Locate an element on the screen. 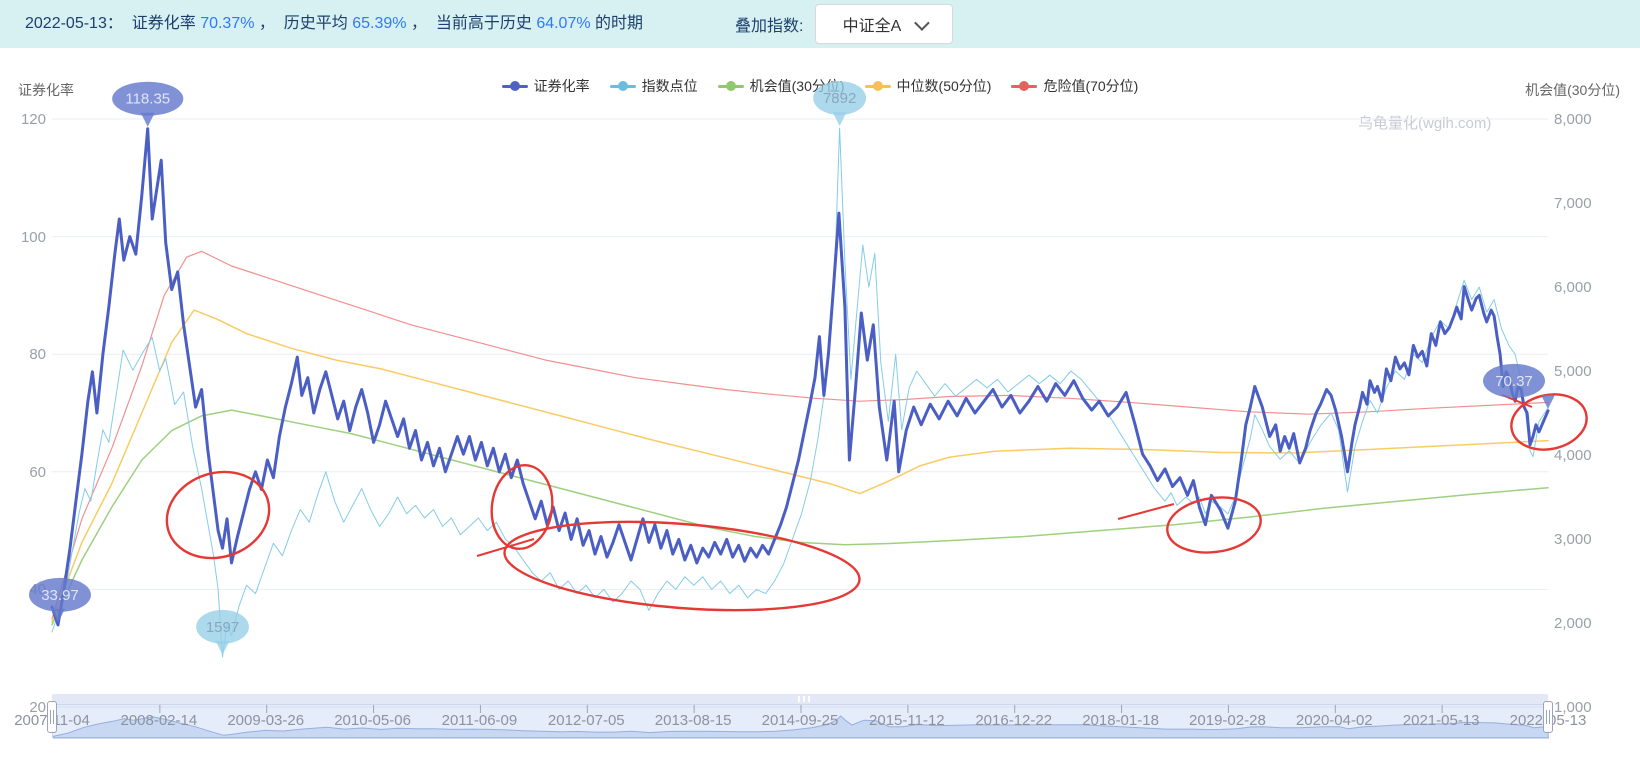 The height and width of the screenshot is (757, 1640). navigator-track is located at coordinates (800, 699).